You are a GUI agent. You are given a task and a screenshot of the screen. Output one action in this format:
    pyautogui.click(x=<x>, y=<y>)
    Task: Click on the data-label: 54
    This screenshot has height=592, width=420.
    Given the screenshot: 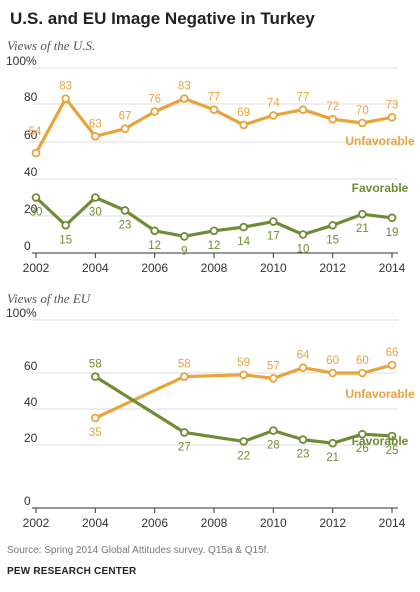 What is the action you would take?
    pyautogui.click(x=35, y=132)
    